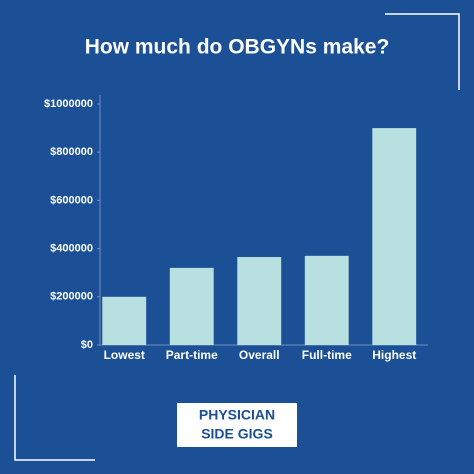 Image resolution: width=474 pixels, height=474 pixels. What do you see at coordinates (71, 297) in the screenshot?
I see `y-tick-label: $200000` at bounding box center [71, 297].